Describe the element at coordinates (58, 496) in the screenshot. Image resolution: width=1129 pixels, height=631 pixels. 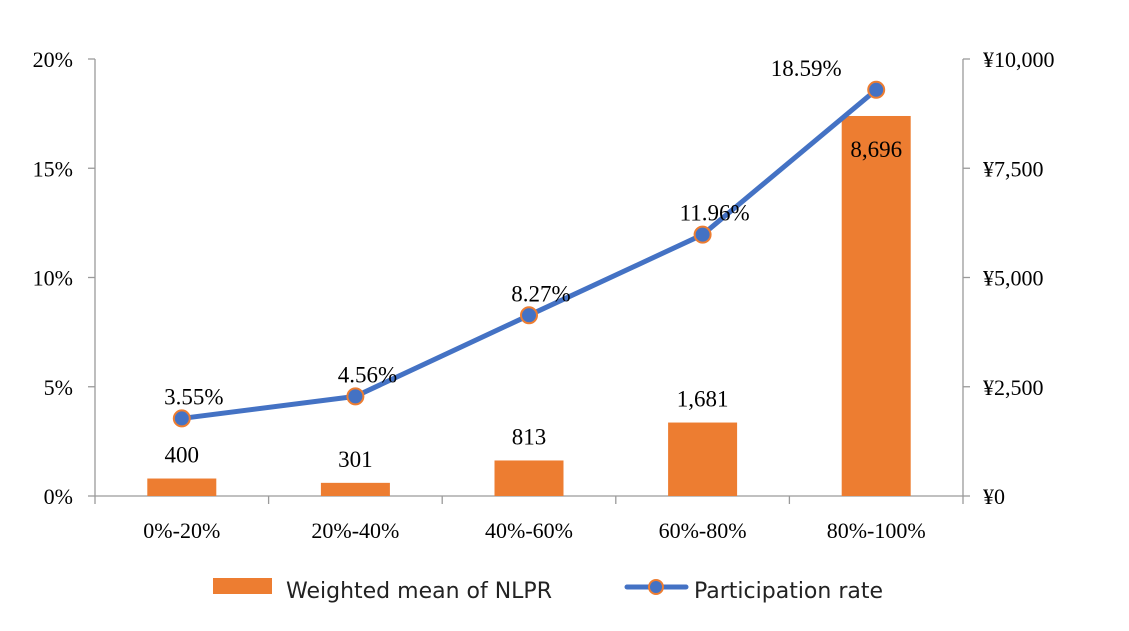
I see `left-tick-label: 0%` at that location.